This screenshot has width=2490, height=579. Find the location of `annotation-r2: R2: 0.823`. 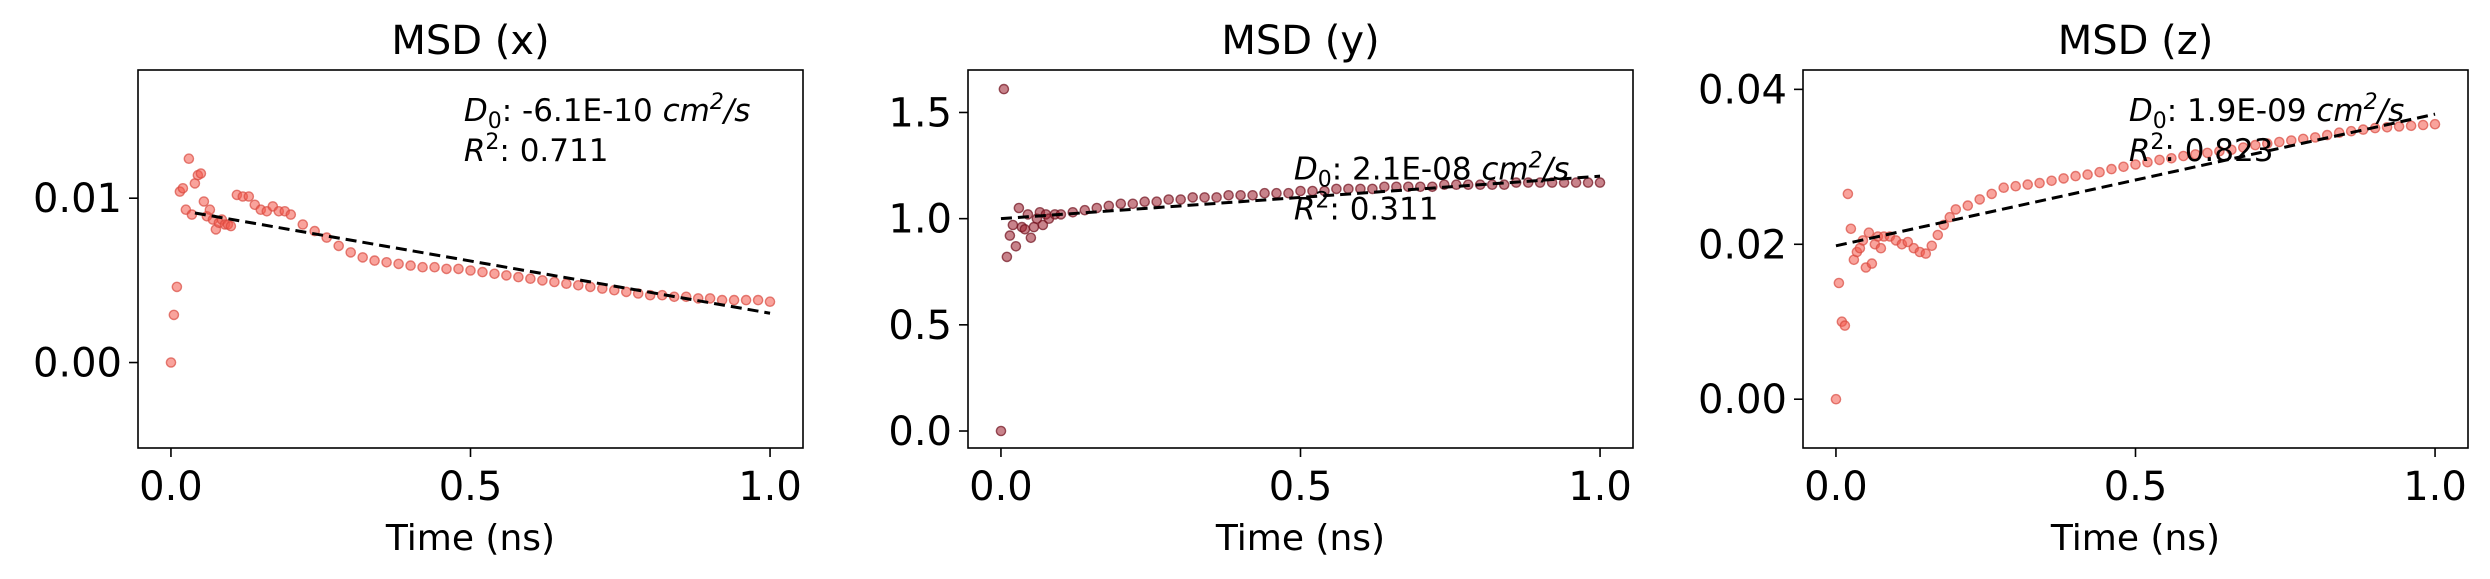

annotation-r2: R2: 0.823 is located at coordinates (2201, 149).